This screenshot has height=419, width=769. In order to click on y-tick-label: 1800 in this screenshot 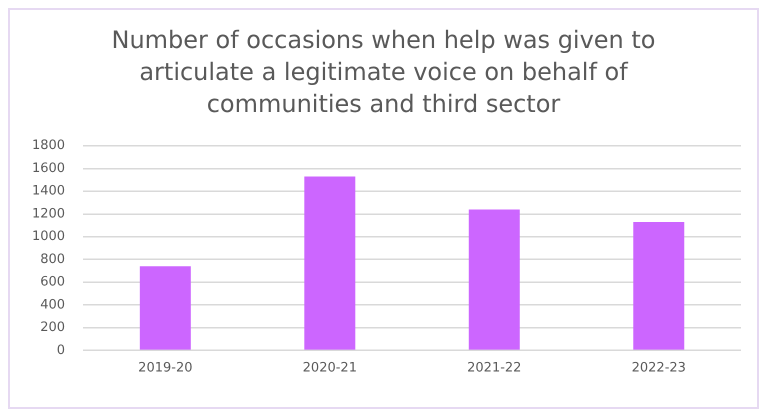, I will do `click(49, 146)`.